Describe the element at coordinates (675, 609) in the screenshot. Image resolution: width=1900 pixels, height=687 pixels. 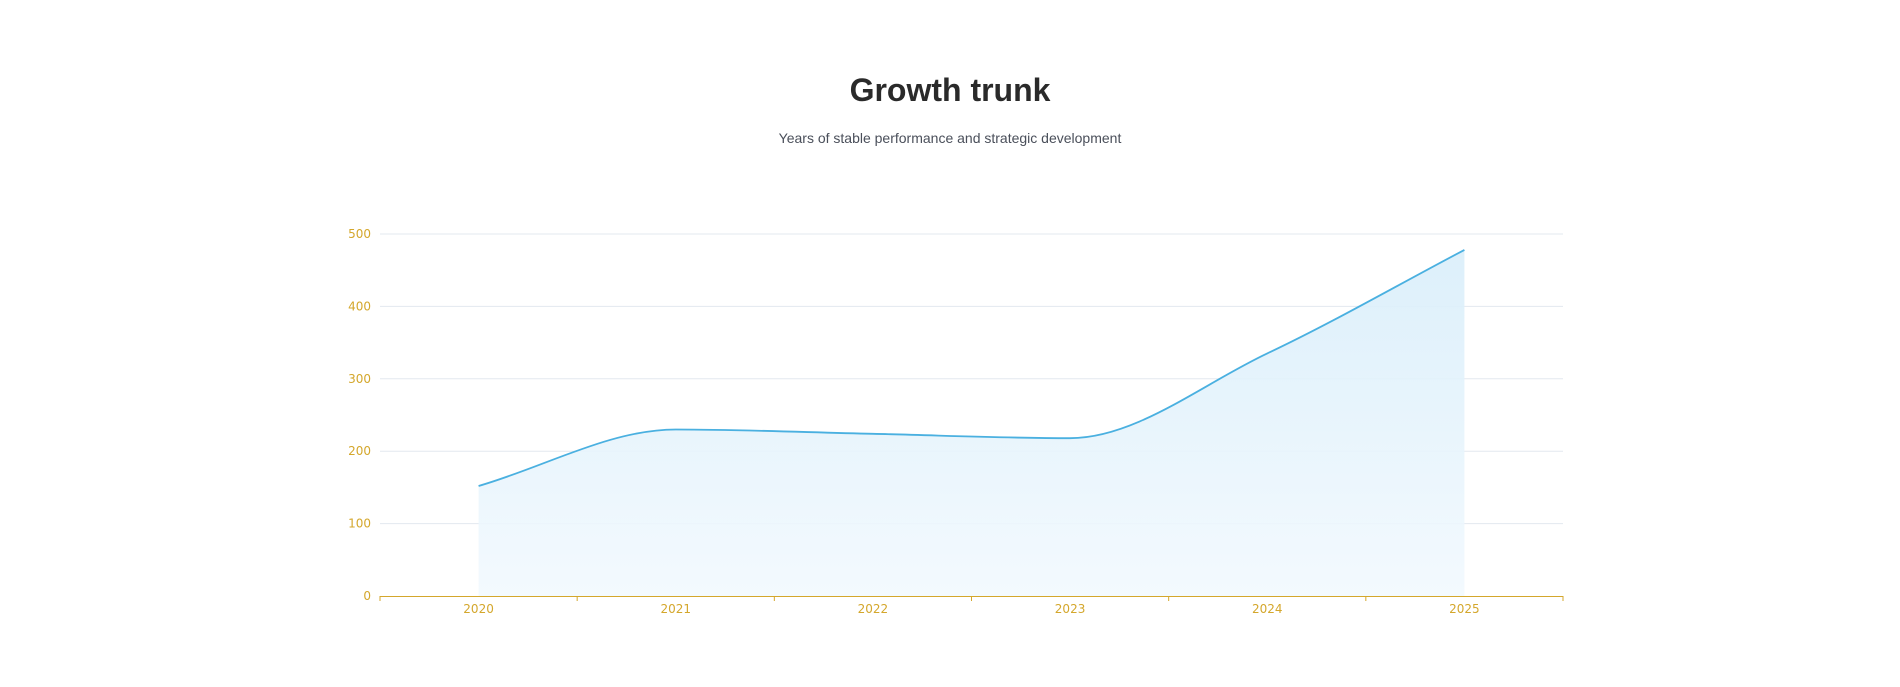
I see `x-tick-label: 2021` at that location.